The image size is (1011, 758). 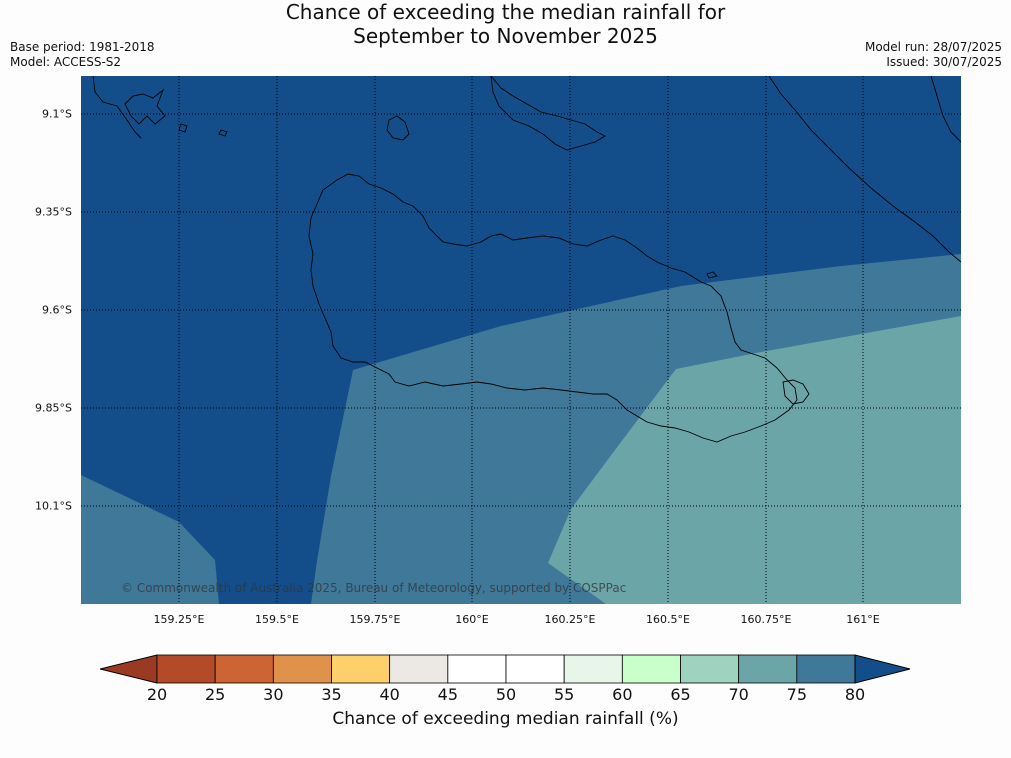 What do you see at coordinates (668, 619) in the screenshot?
I see `lon-label: 160.5°E` at bounding box center [668, 619].